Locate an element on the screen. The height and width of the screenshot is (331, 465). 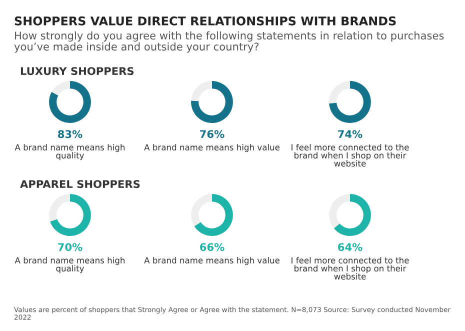
data-label: 66% is located at coordinates (212, 247).